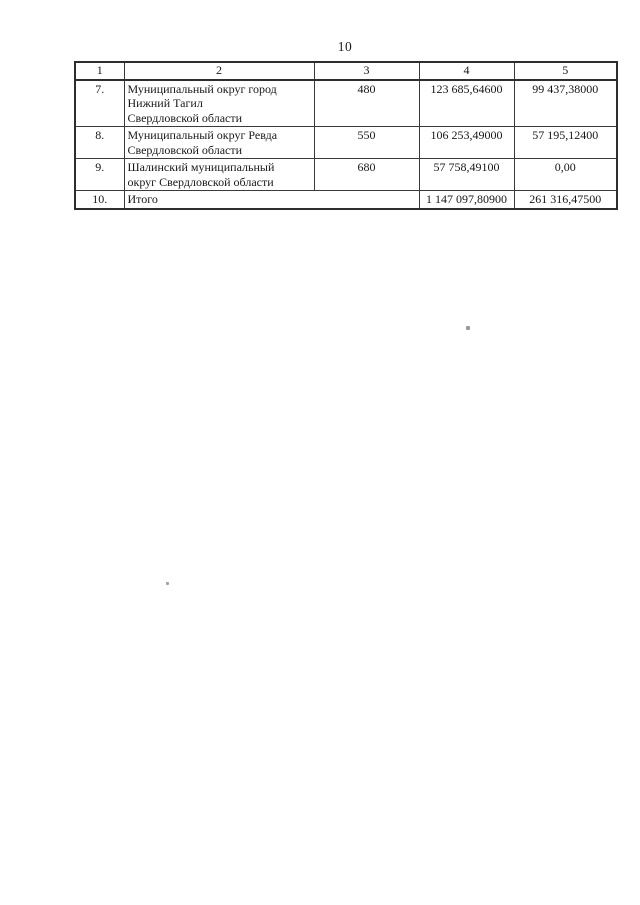 This screenshot has height=905, width=640. Describe the element at coordinates (271, 199) in the screenshot. I see `total-label-cell: Итого` at that location.